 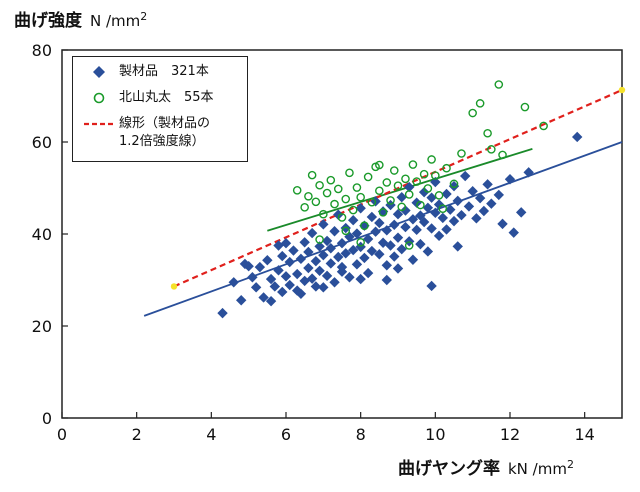 What do you see at coordinates (47, 418) in the screenshot?
I see `y-tick-label-0: 0` at bounding box center [47, 418].